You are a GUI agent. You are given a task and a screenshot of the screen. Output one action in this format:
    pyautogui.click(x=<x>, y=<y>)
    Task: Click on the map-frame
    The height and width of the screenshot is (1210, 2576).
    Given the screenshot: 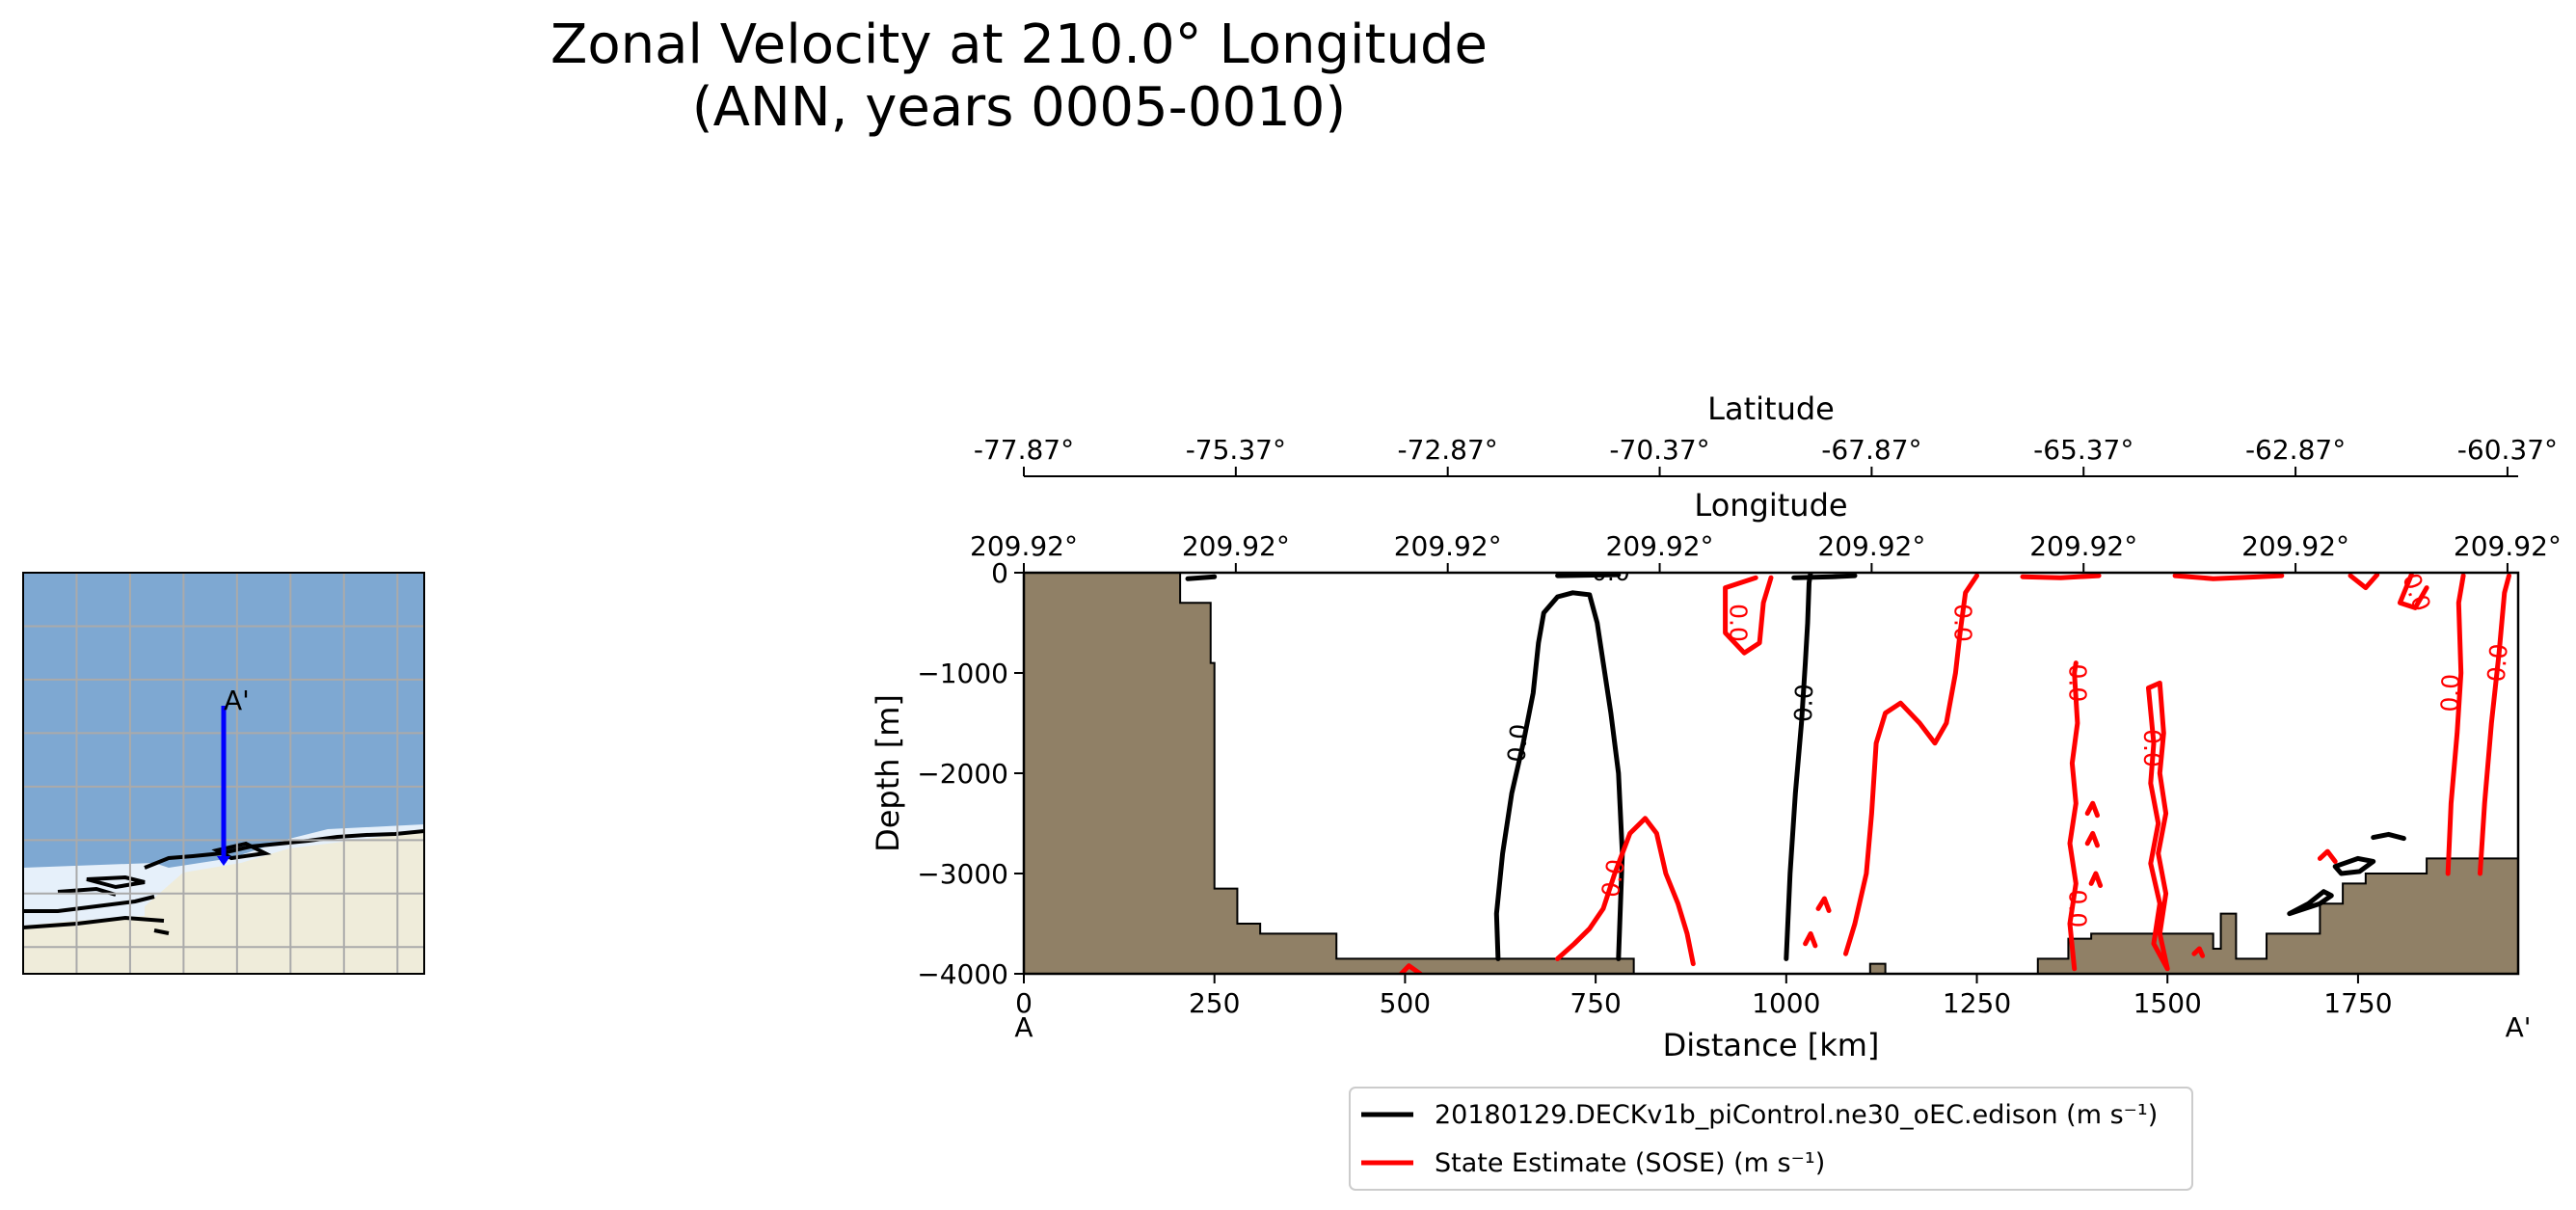 What is the action you would take?
    pyautogui.click(x=224, y=773)
    